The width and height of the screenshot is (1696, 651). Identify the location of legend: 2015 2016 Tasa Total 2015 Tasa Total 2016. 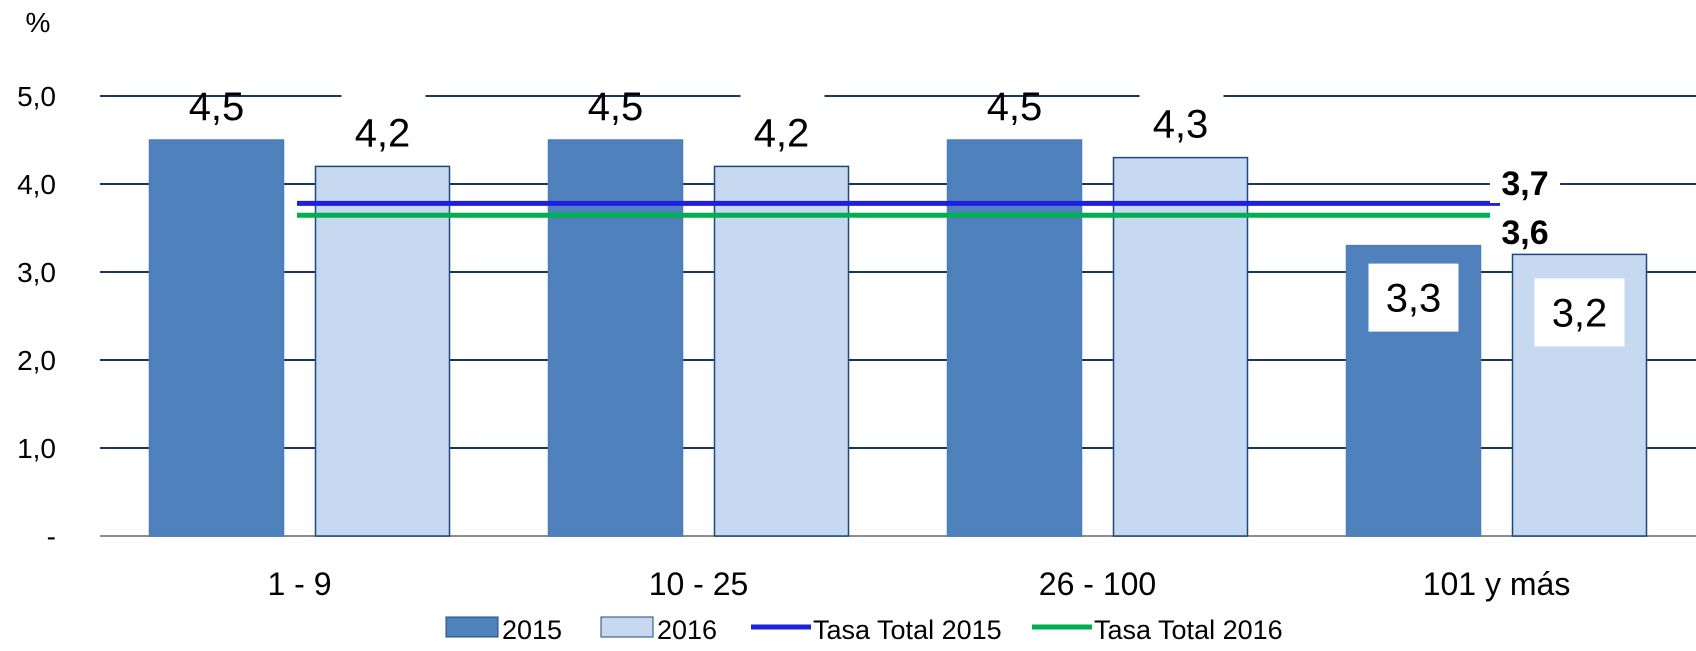
(864, 630).